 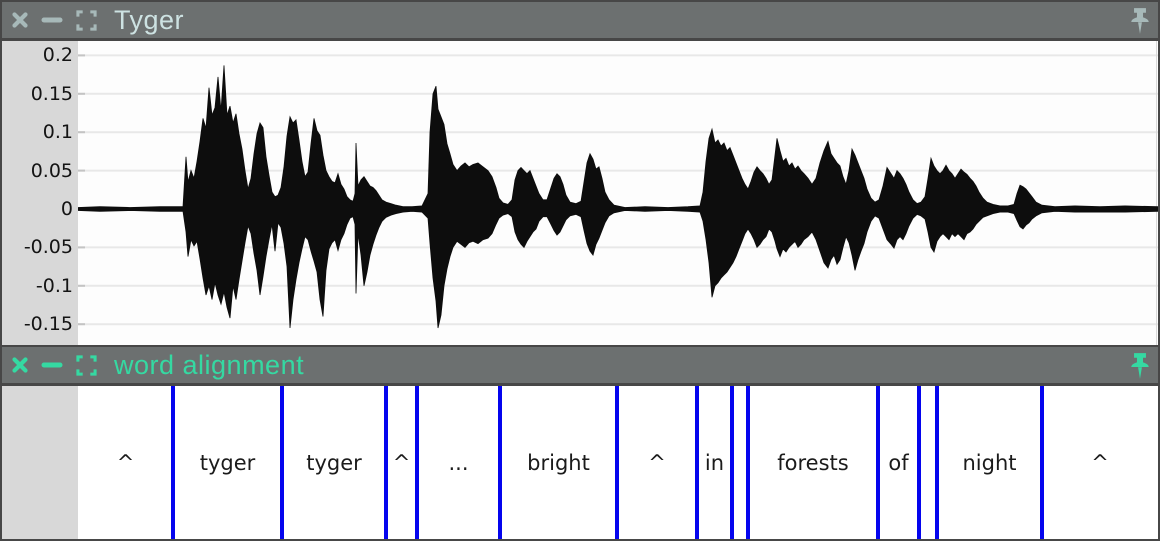 What do you see at coordinates (898, 462) in the screenshot?
I see `word-label: of` at bounding box center [898, 462].